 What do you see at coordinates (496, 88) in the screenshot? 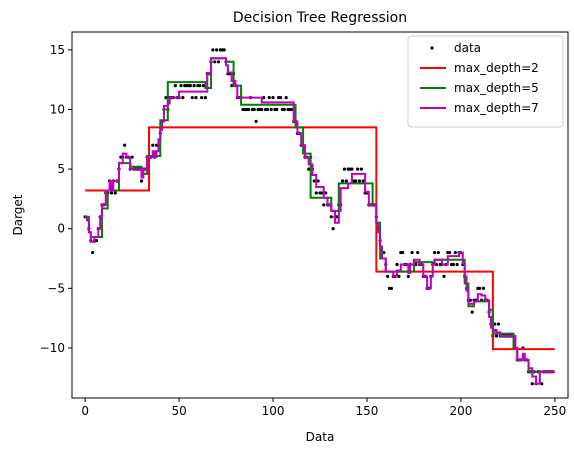
I see `legend-label-max-depth-5: max_depth=5` at bounding box center [496, 88].